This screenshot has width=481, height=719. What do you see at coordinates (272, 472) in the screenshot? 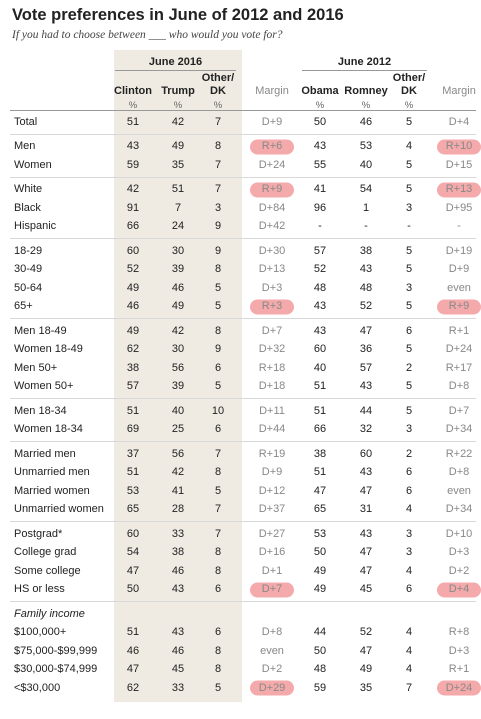
I see `margin-cell: D+9` at bounding box center [272, 472].